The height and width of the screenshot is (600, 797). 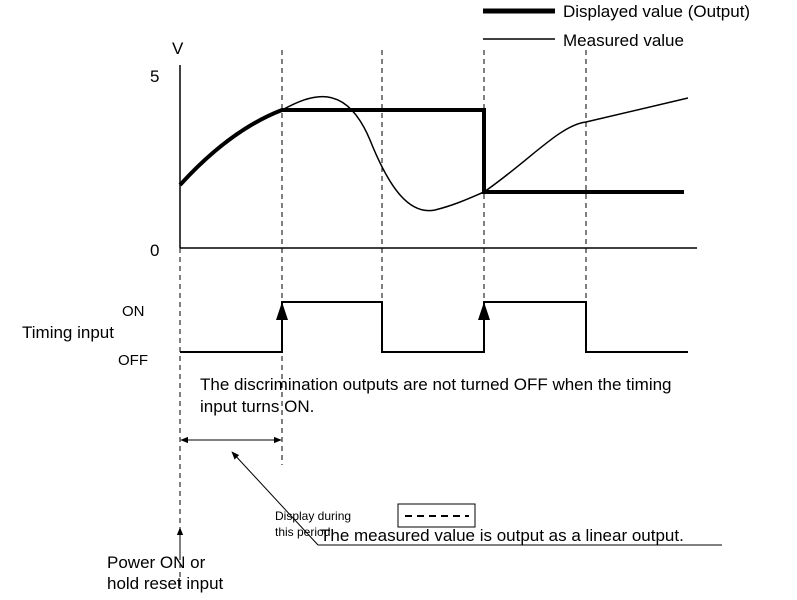 I want to click on pointer-arrow, so click(x=275, y=498).